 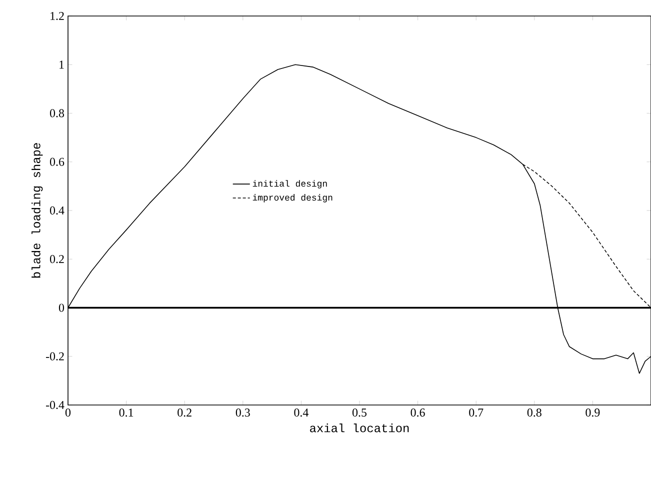 What do you see at coordinates (185, 412) in the screenshot?
I see `x-tick-label: 0.2` at bounding box center [185, 412].